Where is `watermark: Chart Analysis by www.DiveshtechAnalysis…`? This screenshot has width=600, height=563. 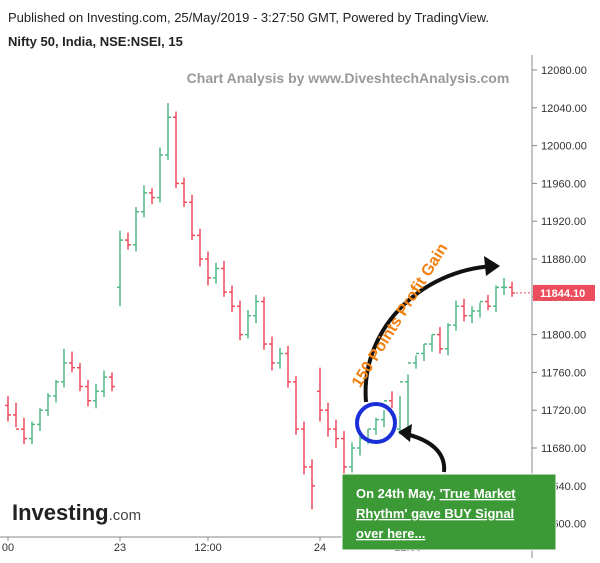 watermark: Chart Analysis by www.DiveshtechAnalysis… is located at coordinates (348, 78).